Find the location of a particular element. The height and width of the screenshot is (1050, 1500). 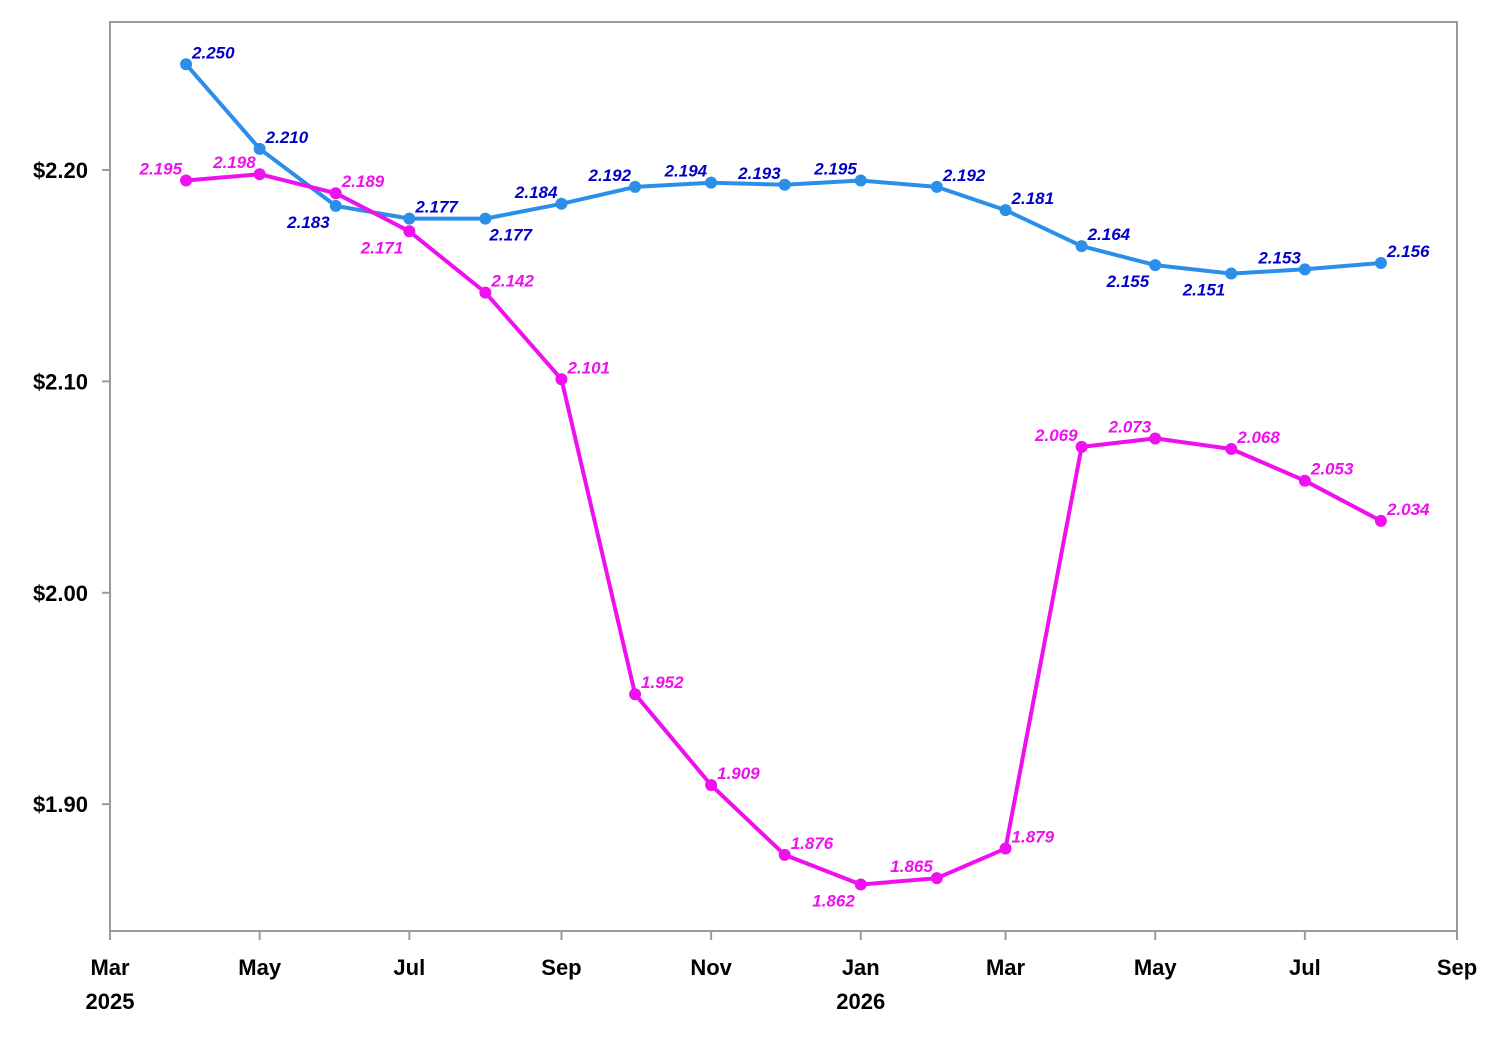

x-axis: Mar 2025 May Jul Sep Nov Jan 2026 Mar May Jul Sep is located at coordinates (781, 972).